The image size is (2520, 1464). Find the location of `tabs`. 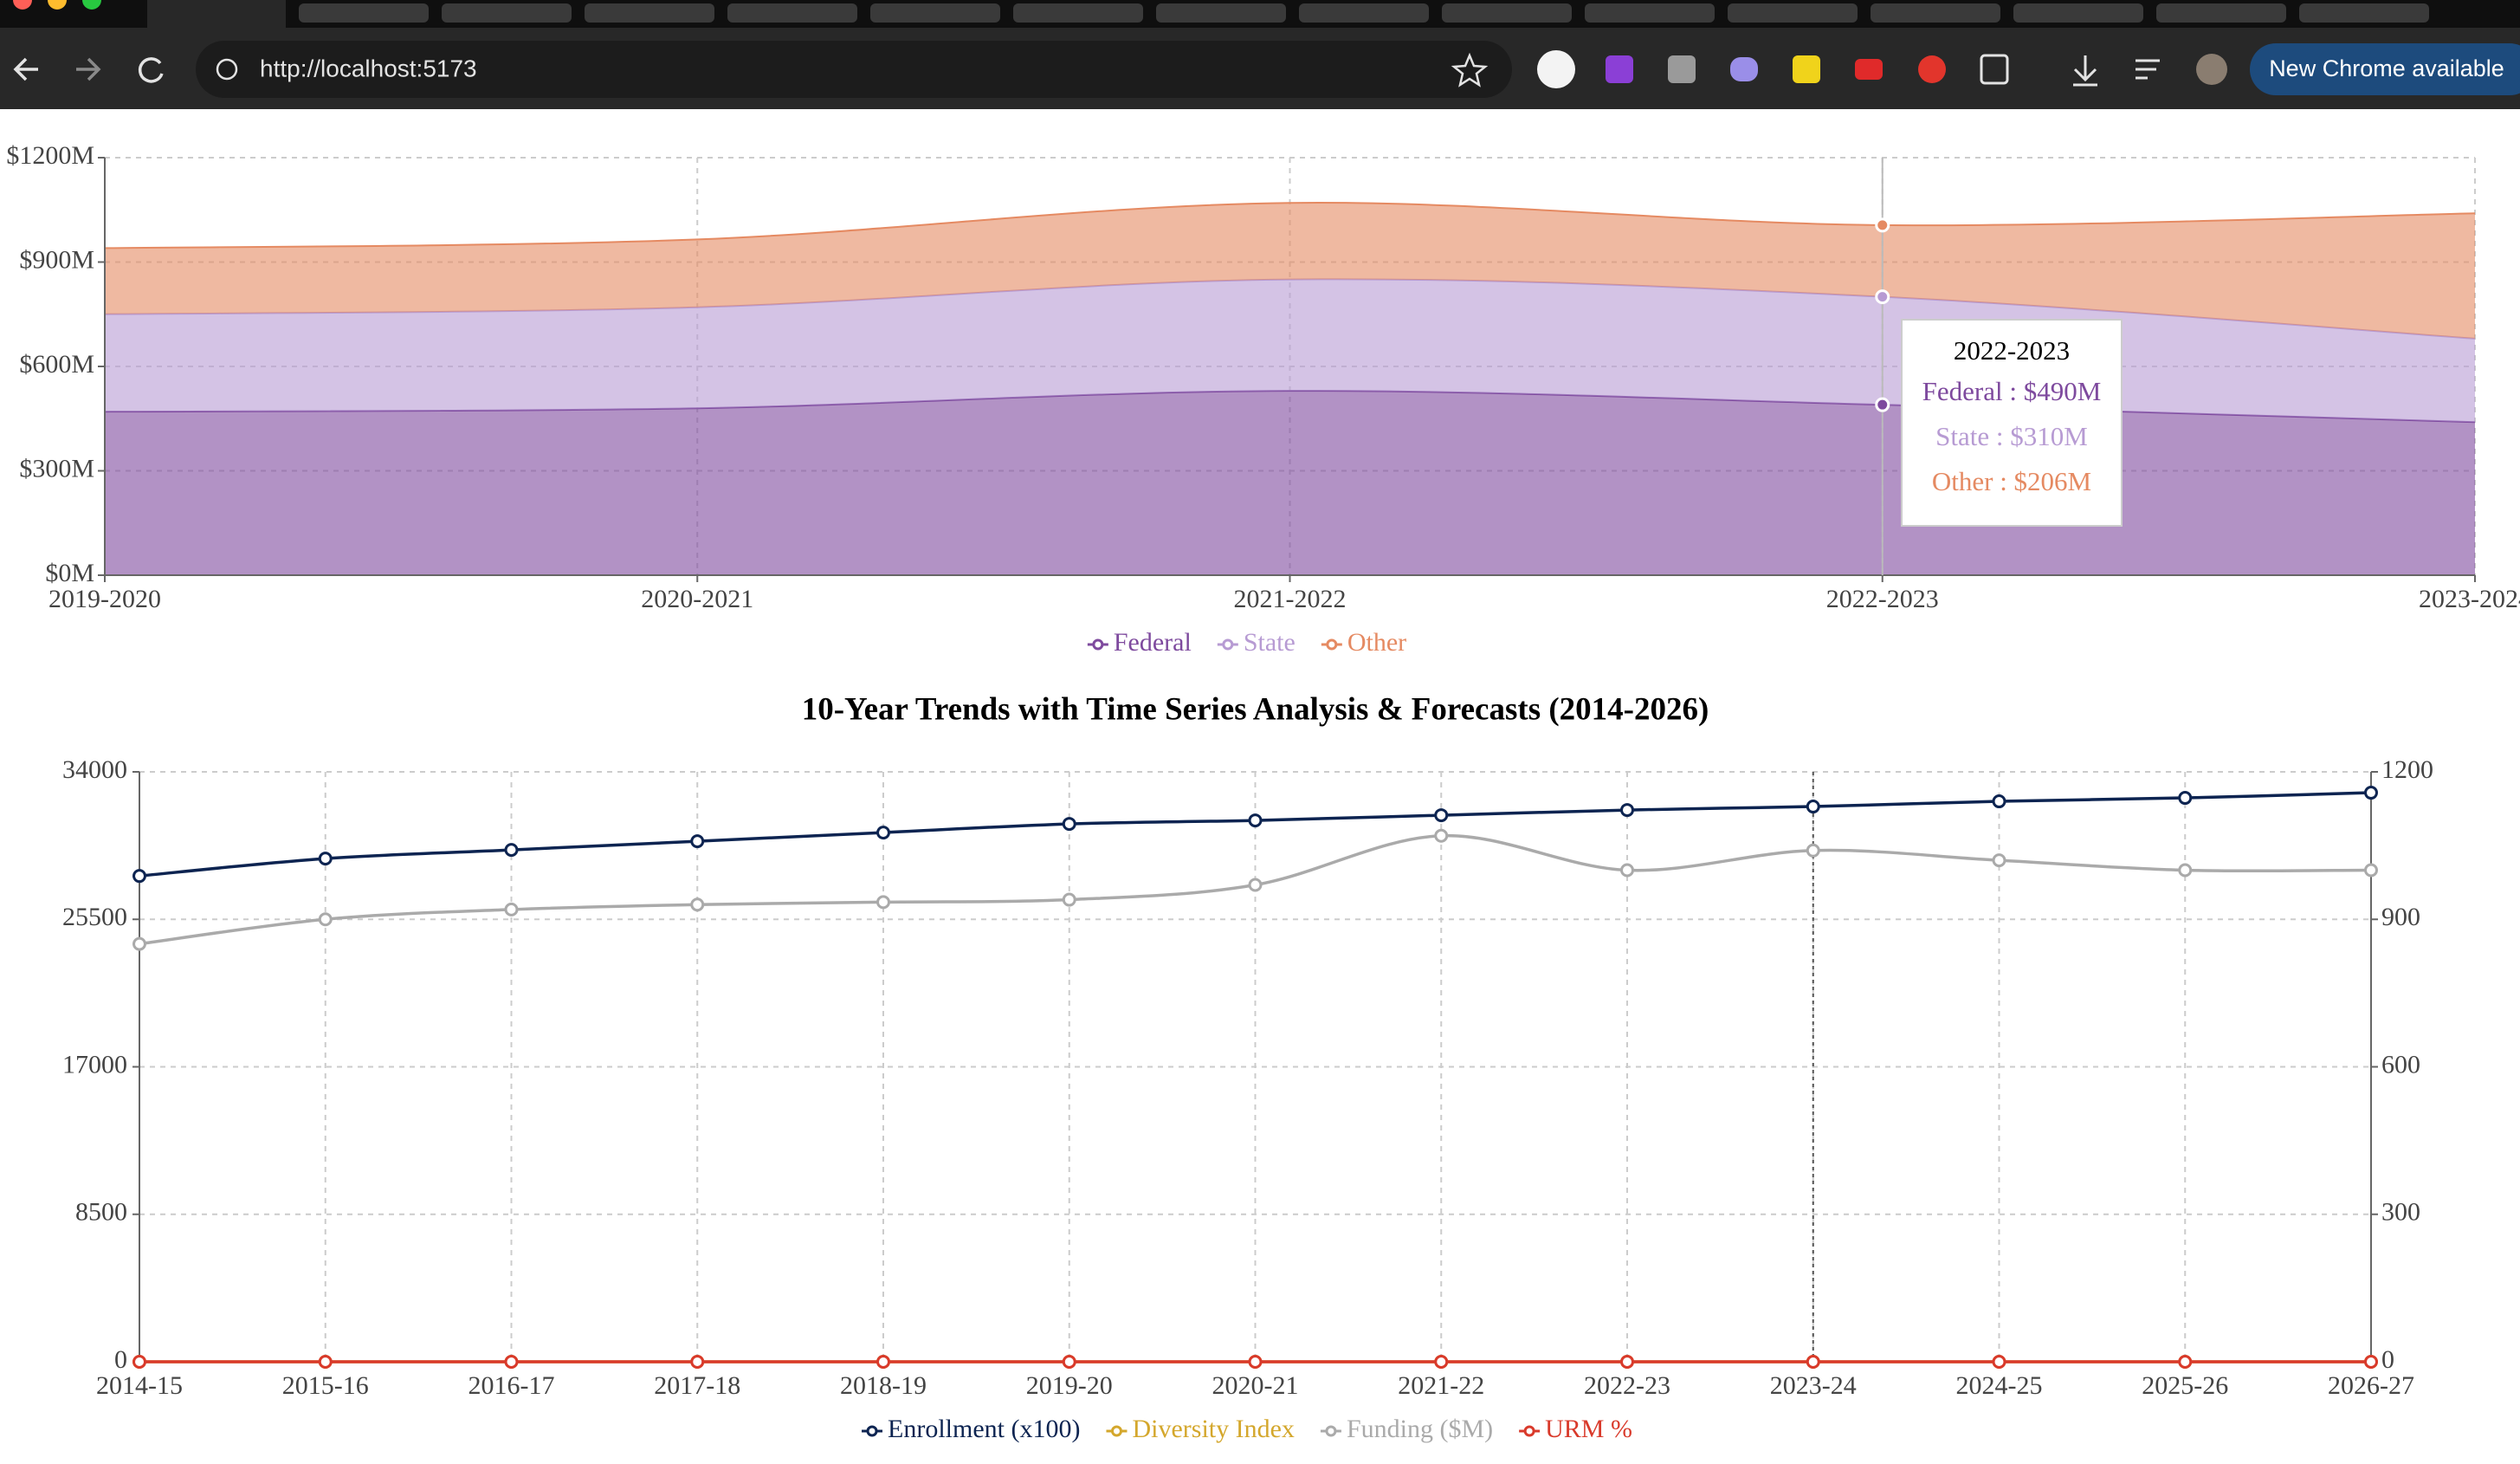

tabs is located at coordinates (1364, 13).